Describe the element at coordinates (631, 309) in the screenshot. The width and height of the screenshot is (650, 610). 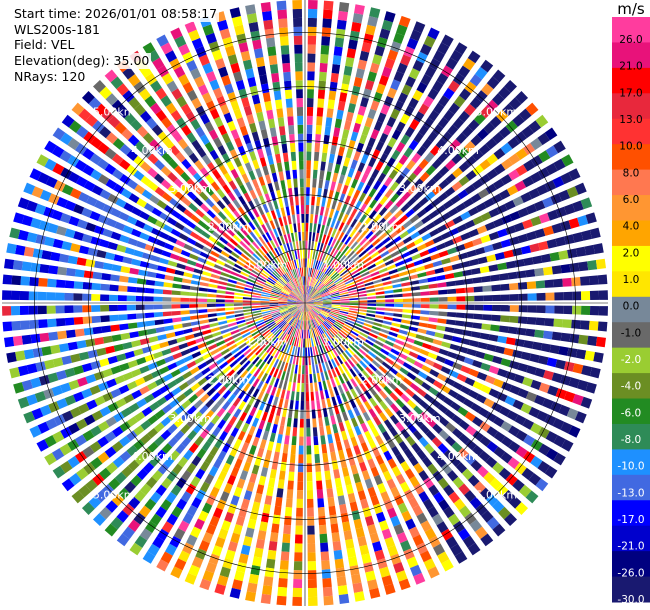
I see `colorbar-segment` at that location.